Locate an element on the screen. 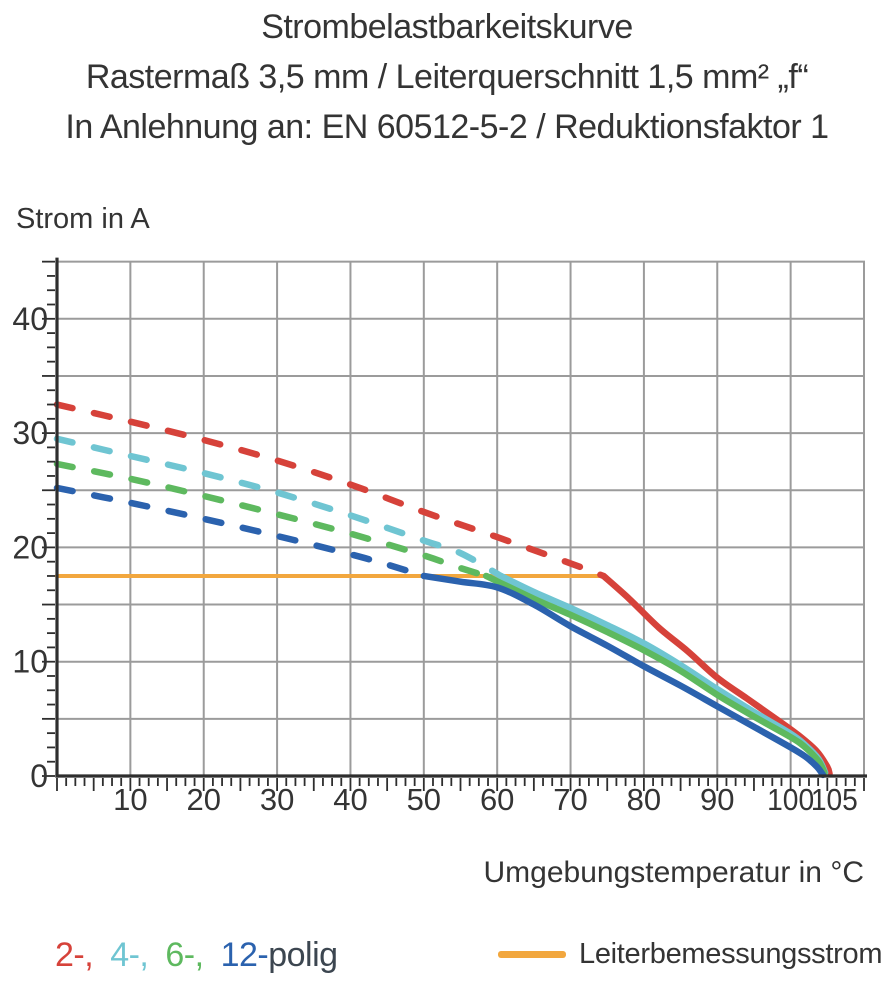 This screenshot has height=1000, width=894. x-tick-60: 60 is located at coordinates (497, 799).